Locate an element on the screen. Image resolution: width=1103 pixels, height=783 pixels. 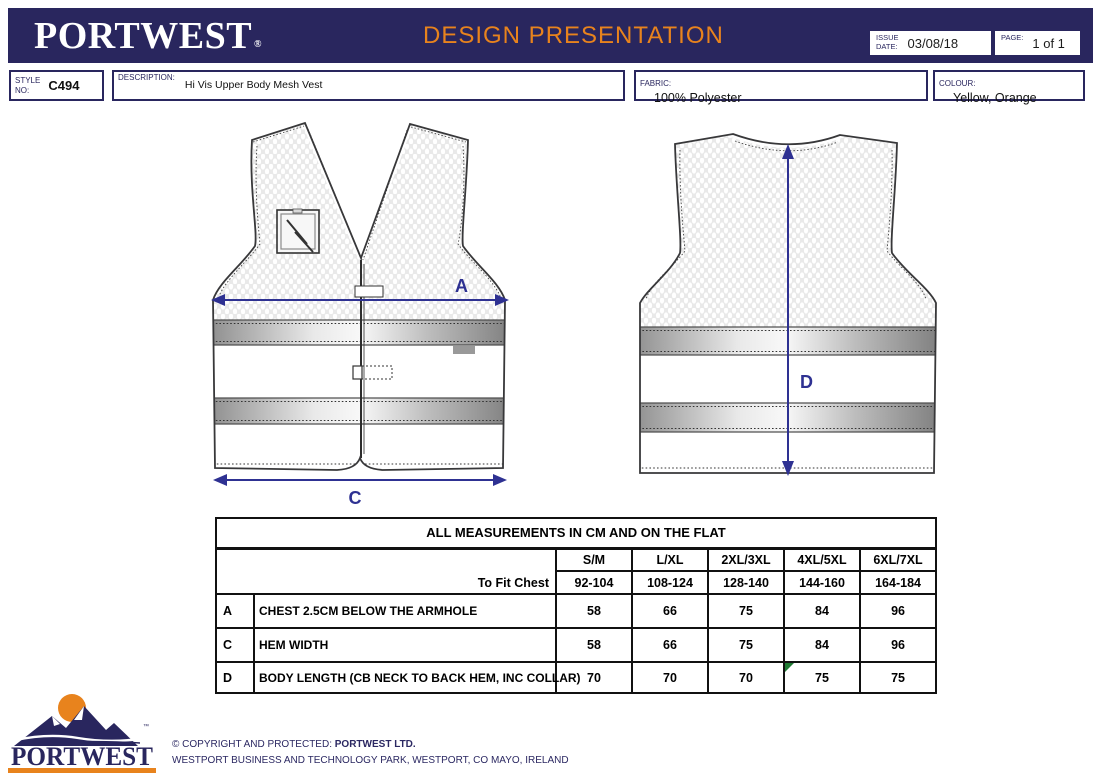
logo-wordmark: PORTWEST is located at coordinates (82, 756).